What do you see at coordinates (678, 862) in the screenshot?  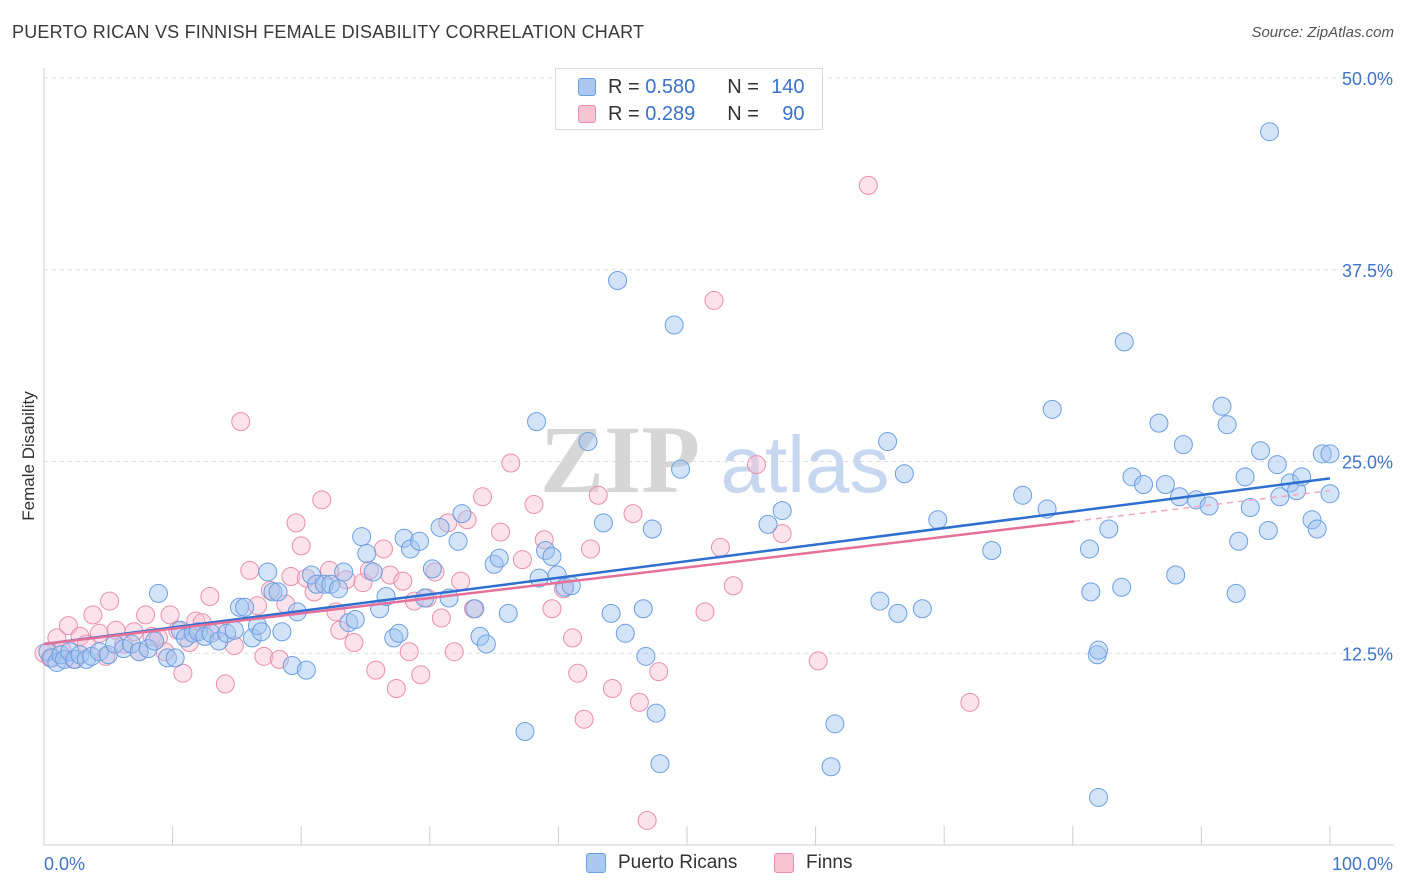 I see `bottom-legend-label: Puerto Ricans` at bounding box center [678, 862].